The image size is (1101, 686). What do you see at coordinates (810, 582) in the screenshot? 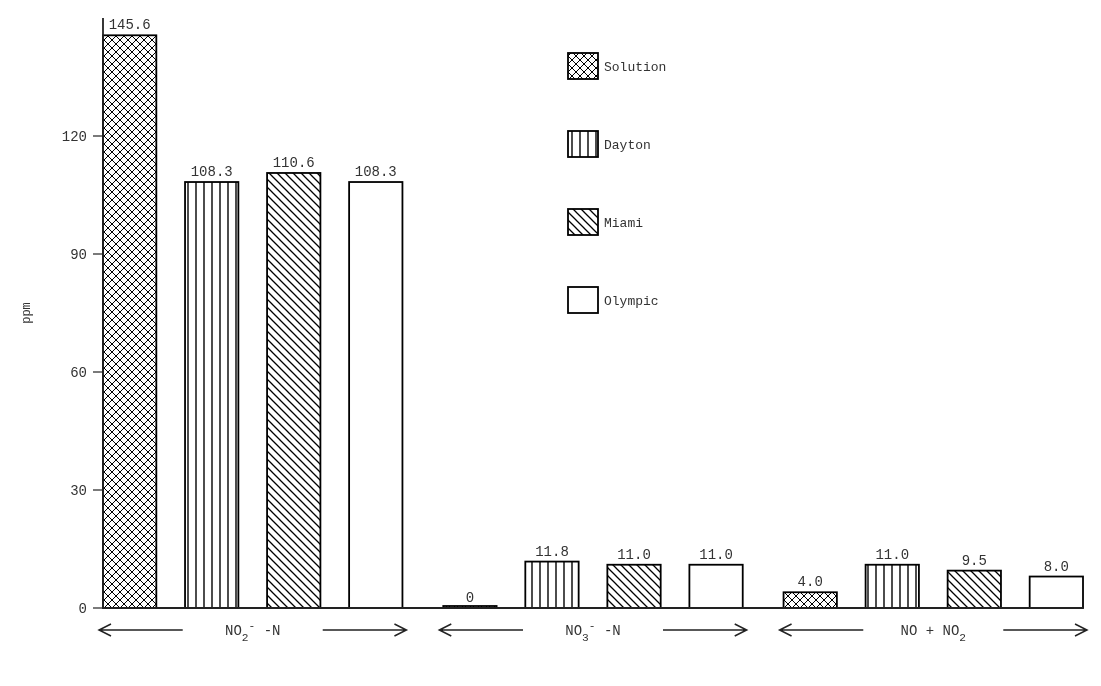
I see `data-label: 4.0` at bounding box center [810, 582].